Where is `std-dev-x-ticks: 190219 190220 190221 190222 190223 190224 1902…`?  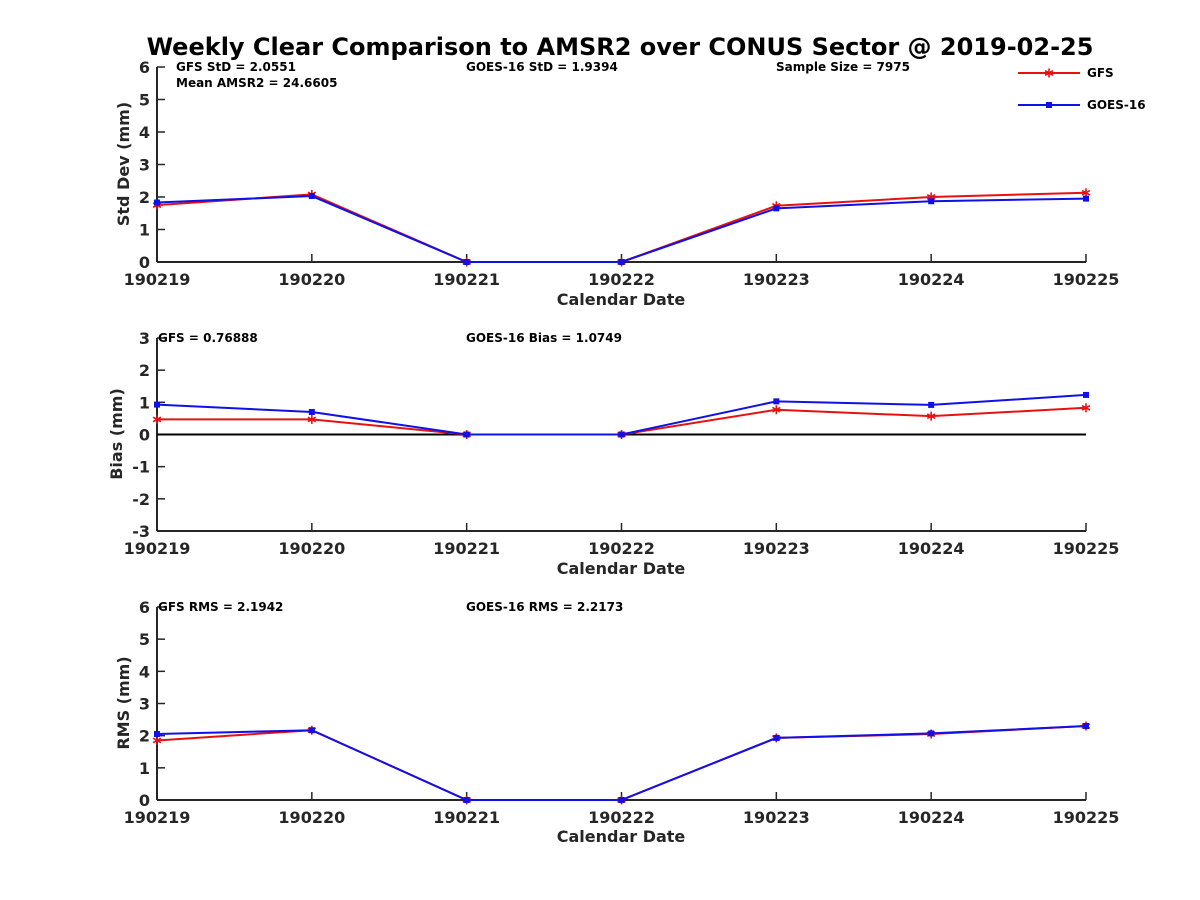 std-dev-x-ticks: 190219 190220 190221 190222 190223 190224 1902… is located at coordinates (622, 271).